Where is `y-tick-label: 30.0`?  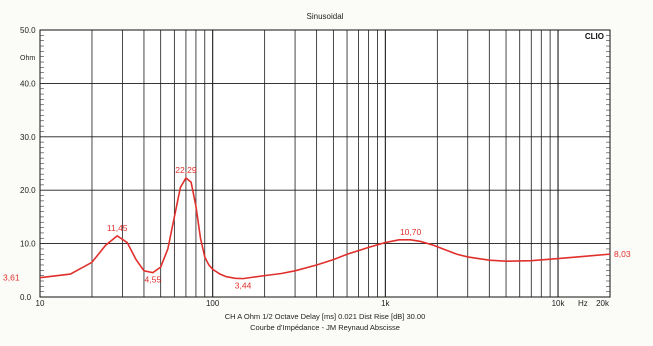 y-tick-label: 30.0 is located at coordinates (28, 137).